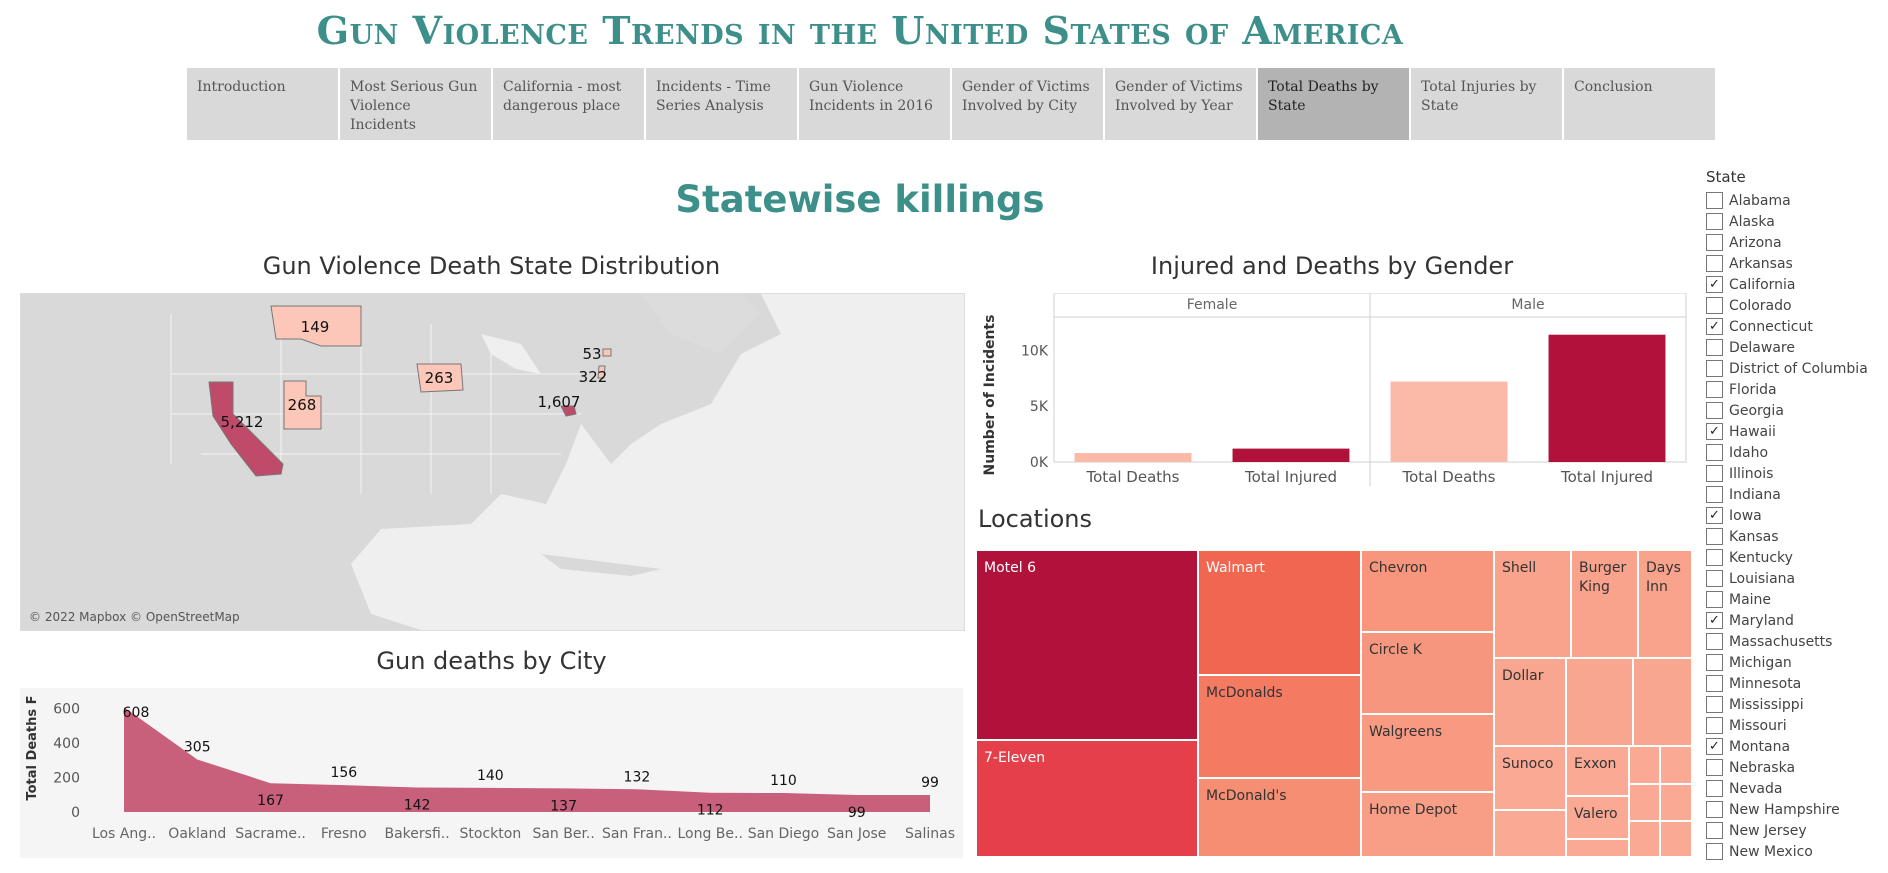 The image size is (1888, 873). What do you see at coordinates (1087, 645) in the screenshot?
I see `treemap-cell: Motel 6` at bounding box center [1087, 645].